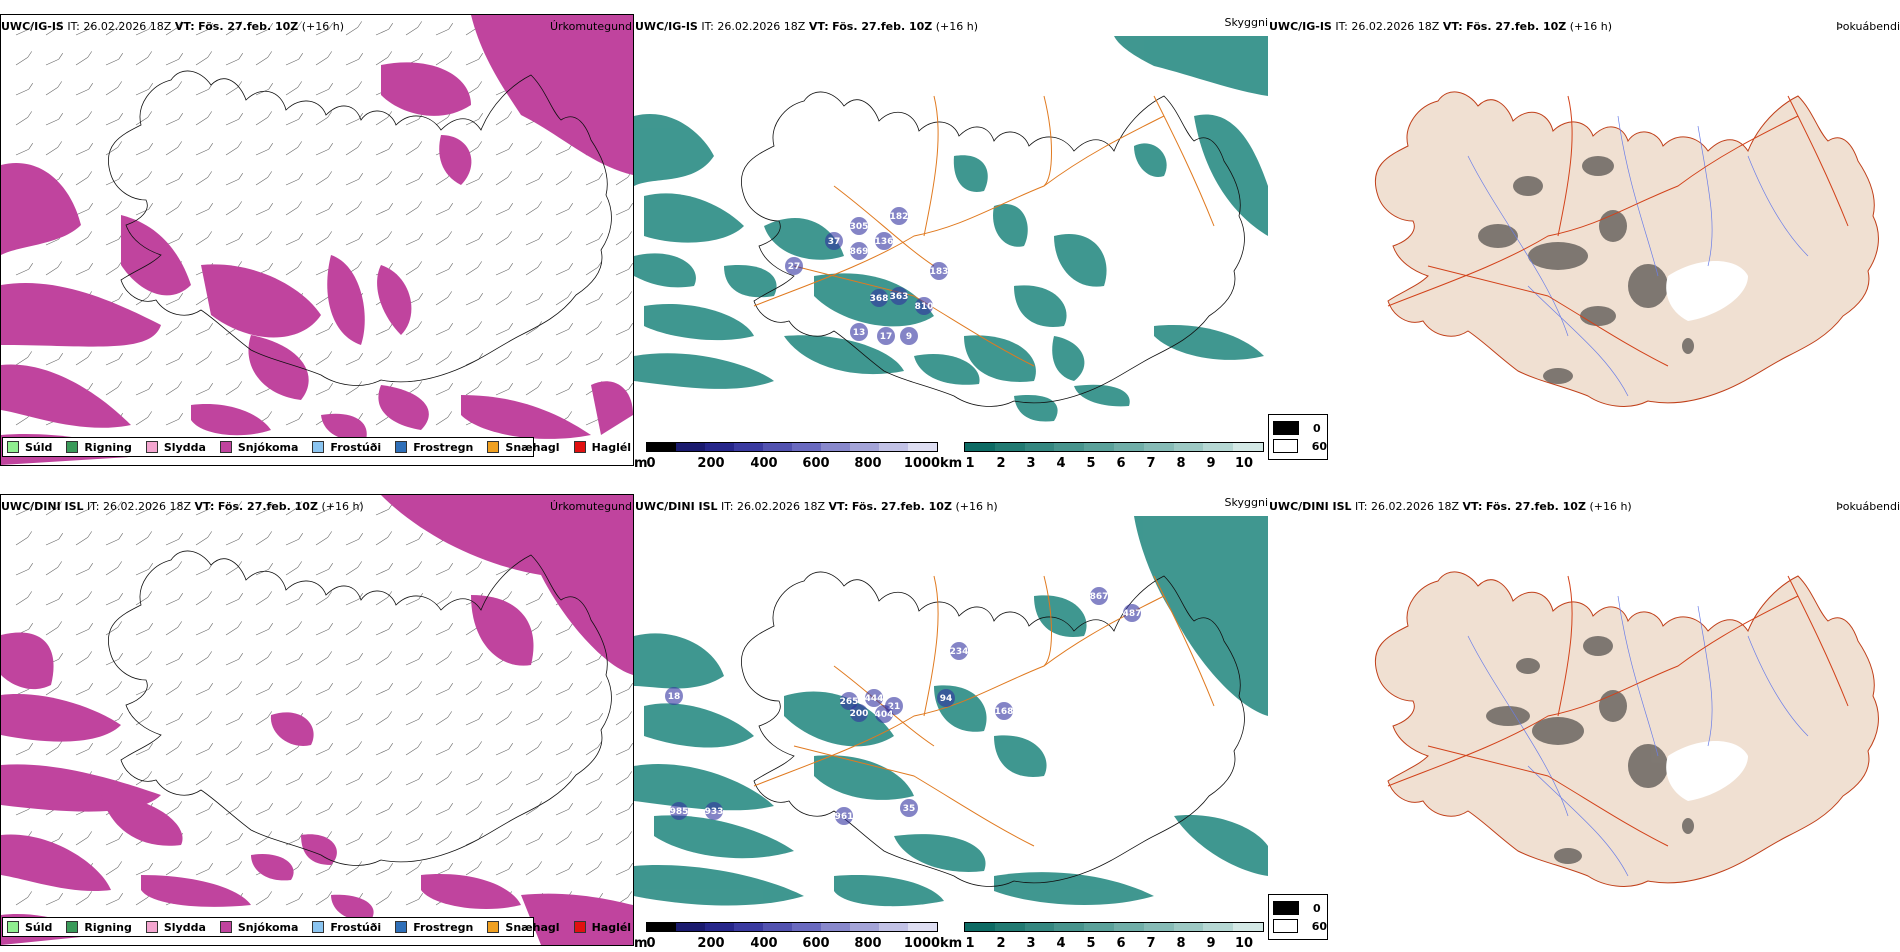 This screenshot has height=952, width=1900. Describe the element at coordinates (602, 927) in the screenshot. I see `legend-item-haglel: Haglél` at that location.